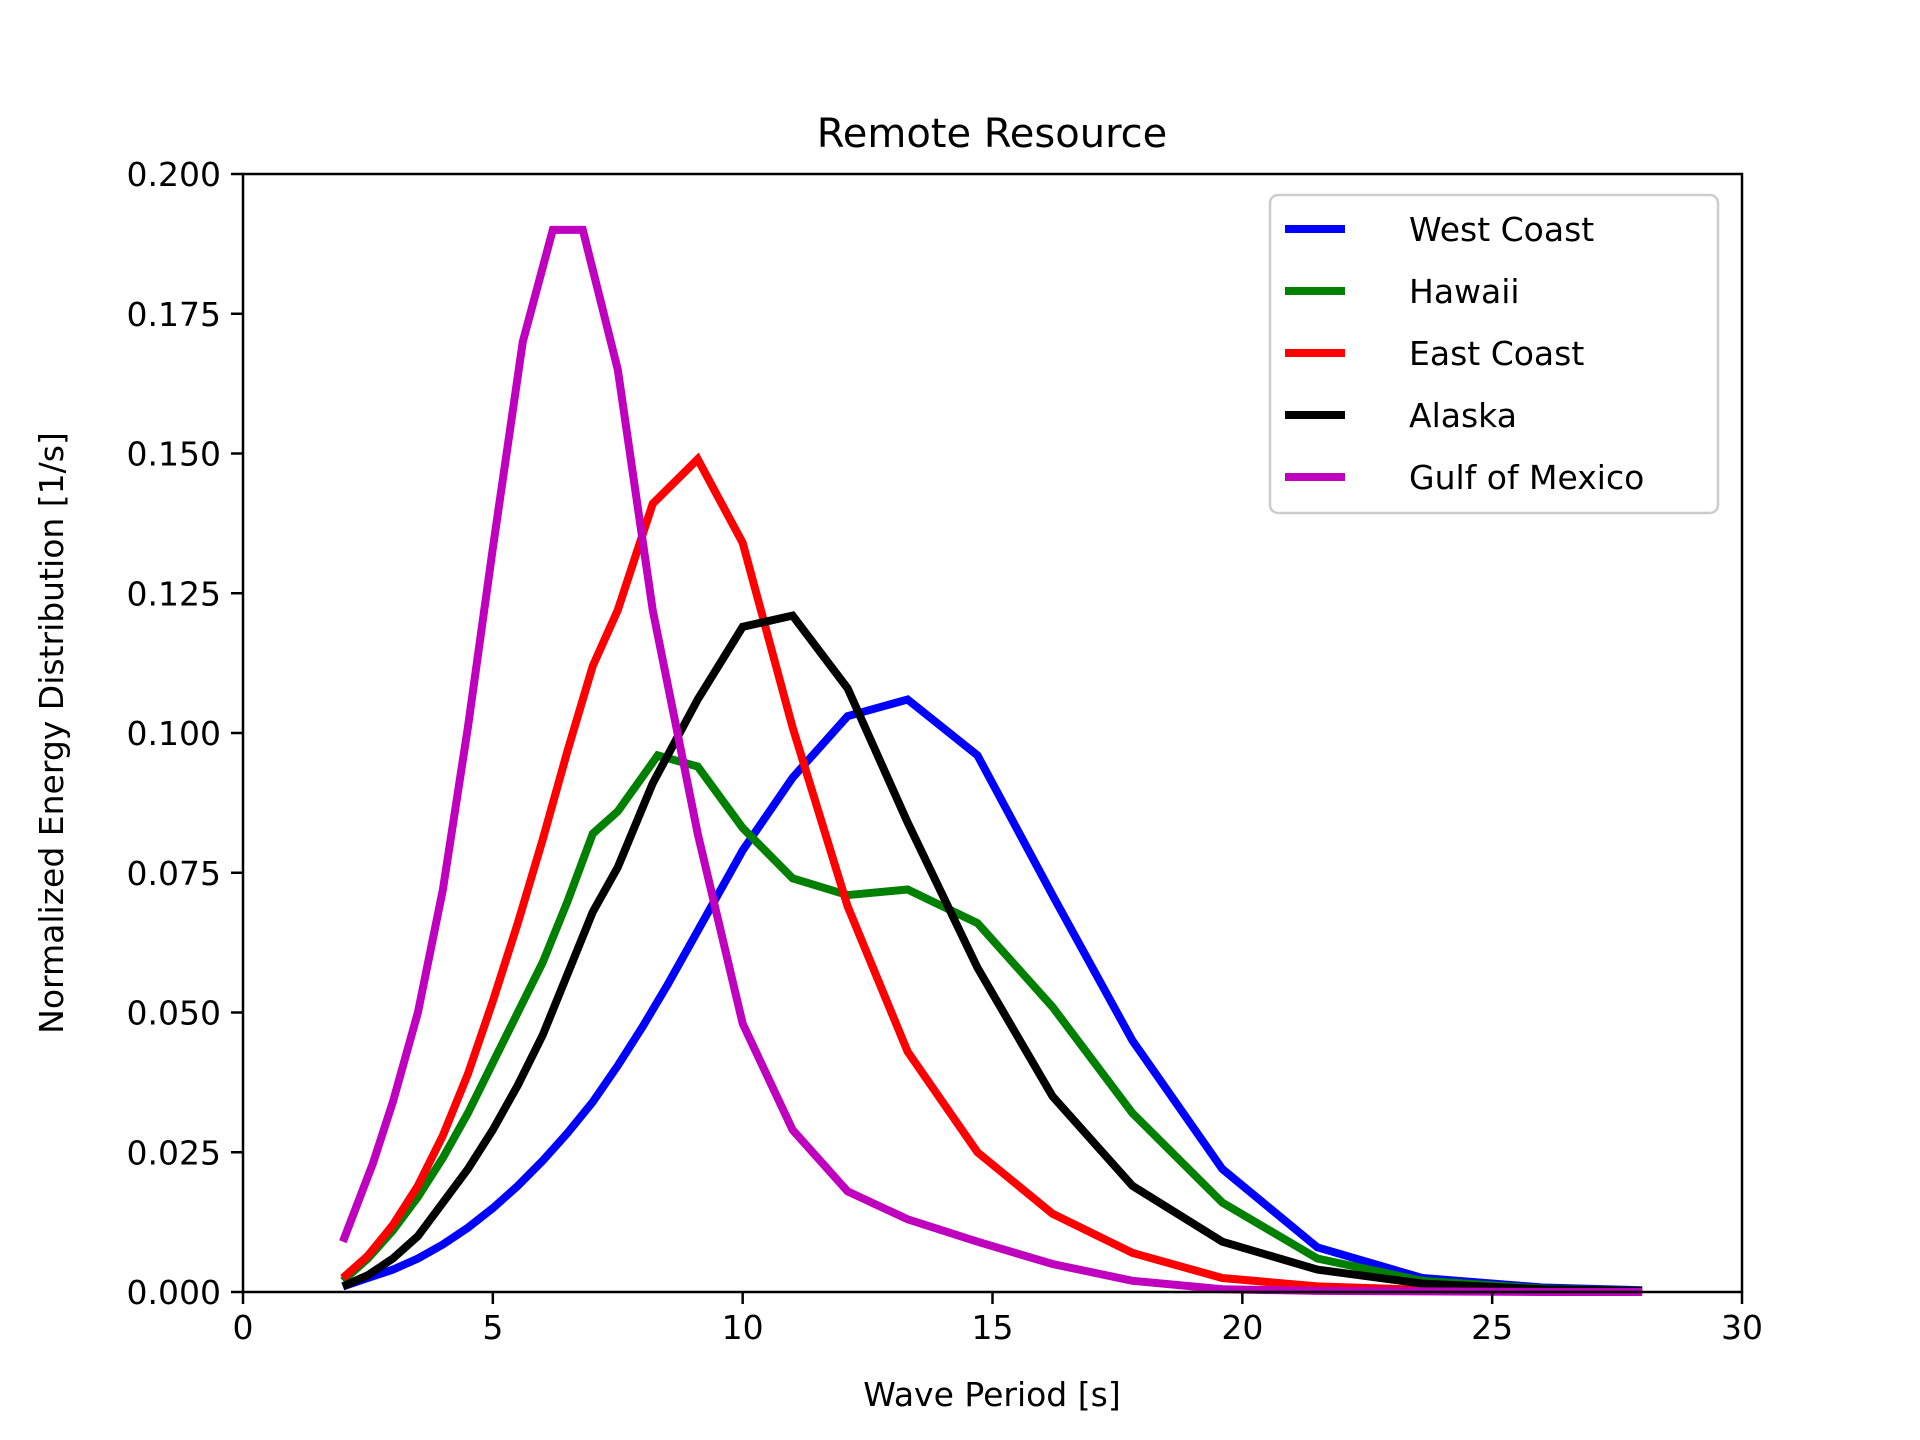  I want to click on legend-label-hawaii: Hawaii, so click(1464, 291).